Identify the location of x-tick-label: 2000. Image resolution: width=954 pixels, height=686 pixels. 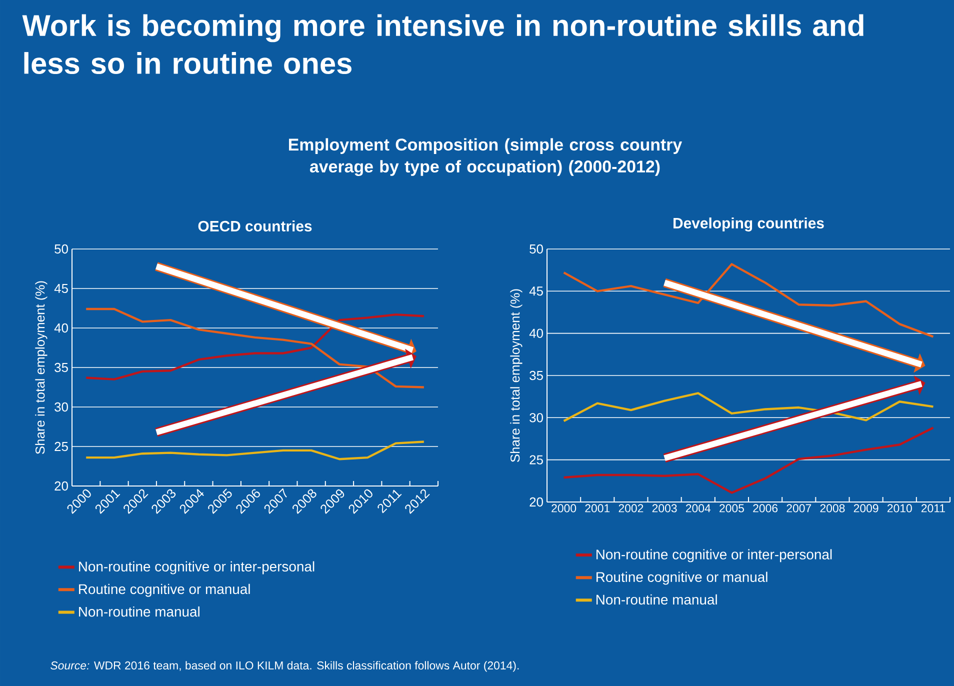
(564, 508).